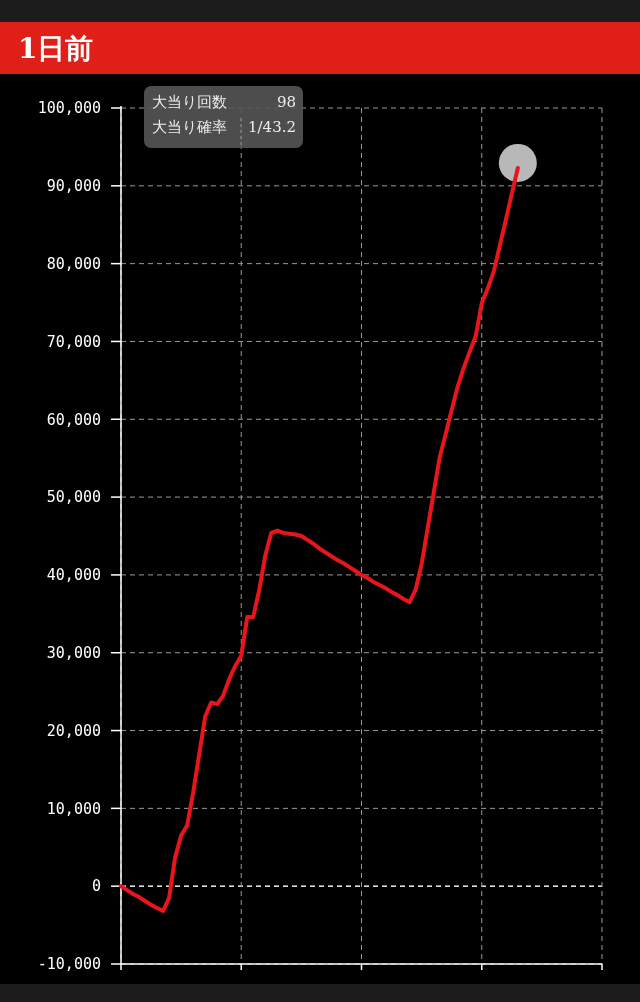  I want to click on chart-title: 1日前, so click(56, 48).